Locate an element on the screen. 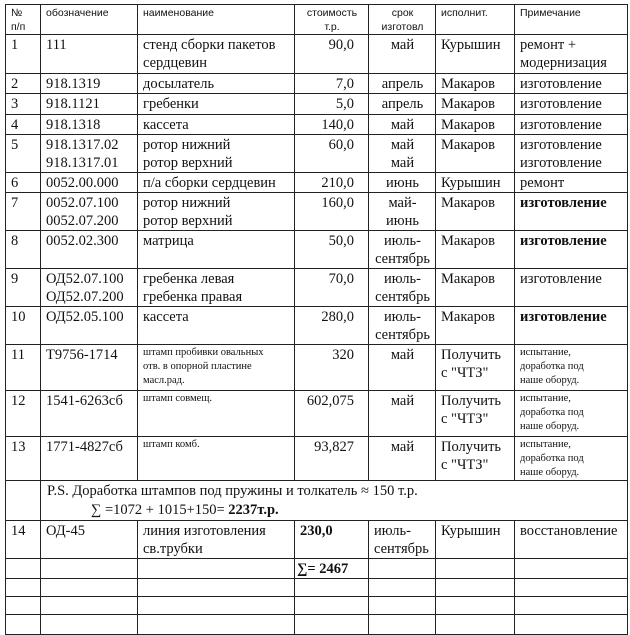  note: изготовление изготовление is located at coordinates (571, 153).